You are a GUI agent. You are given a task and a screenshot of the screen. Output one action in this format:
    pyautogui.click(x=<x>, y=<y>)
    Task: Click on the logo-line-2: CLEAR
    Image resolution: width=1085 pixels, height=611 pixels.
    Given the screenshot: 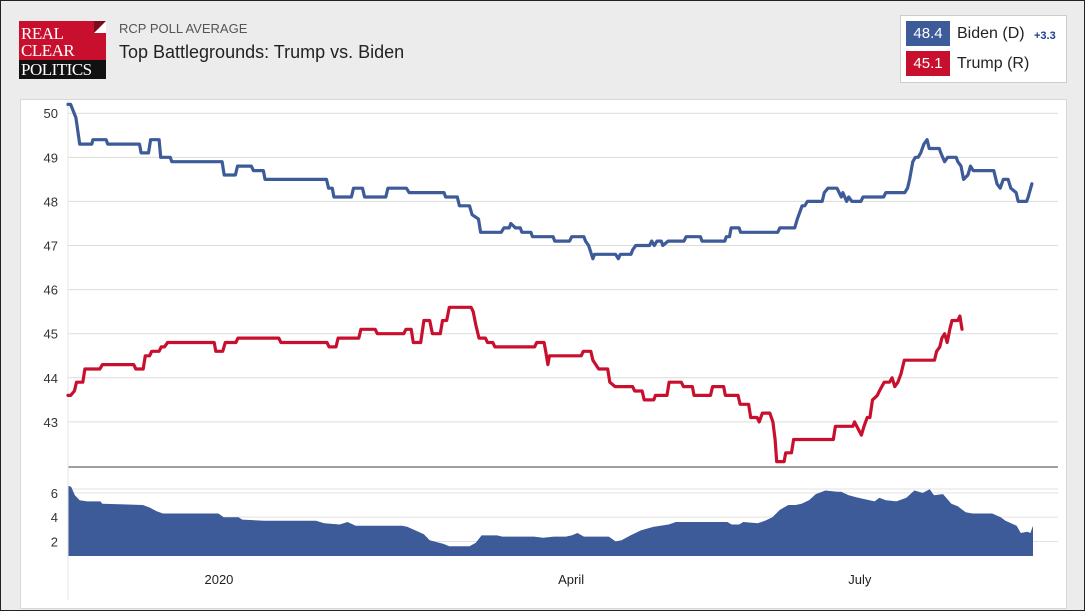 What is the action you would take?
    pyautogui.click(x=48, y=50)
    